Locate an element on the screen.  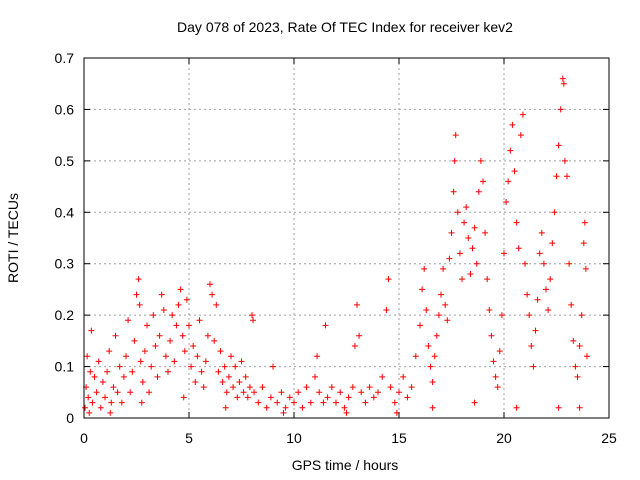
y-axis-label: ROTI / TECUs is located at coordinates (13, 238).